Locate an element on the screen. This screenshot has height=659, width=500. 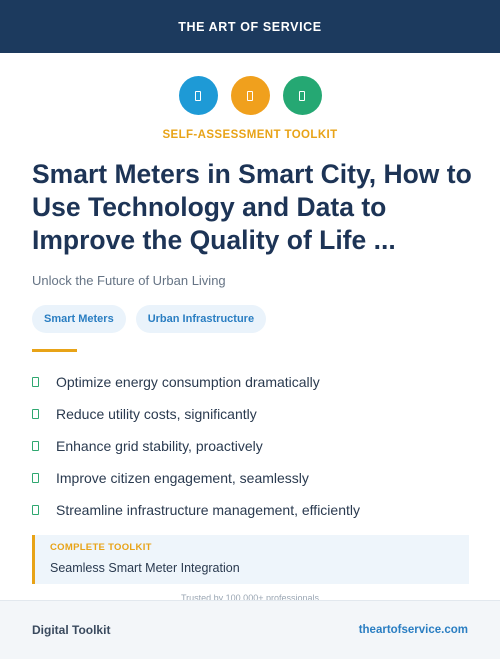
orange-circle-icon is located at coordinates (250, 95).